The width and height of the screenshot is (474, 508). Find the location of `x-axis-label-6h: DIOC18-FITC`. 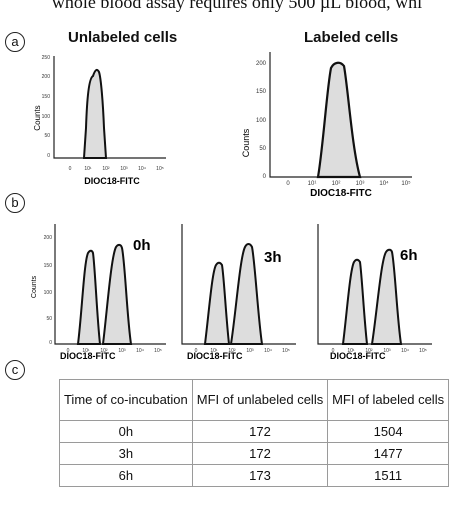

x-axis-label-6h: DIOC18-FITC is located at coordinates (358, 356).